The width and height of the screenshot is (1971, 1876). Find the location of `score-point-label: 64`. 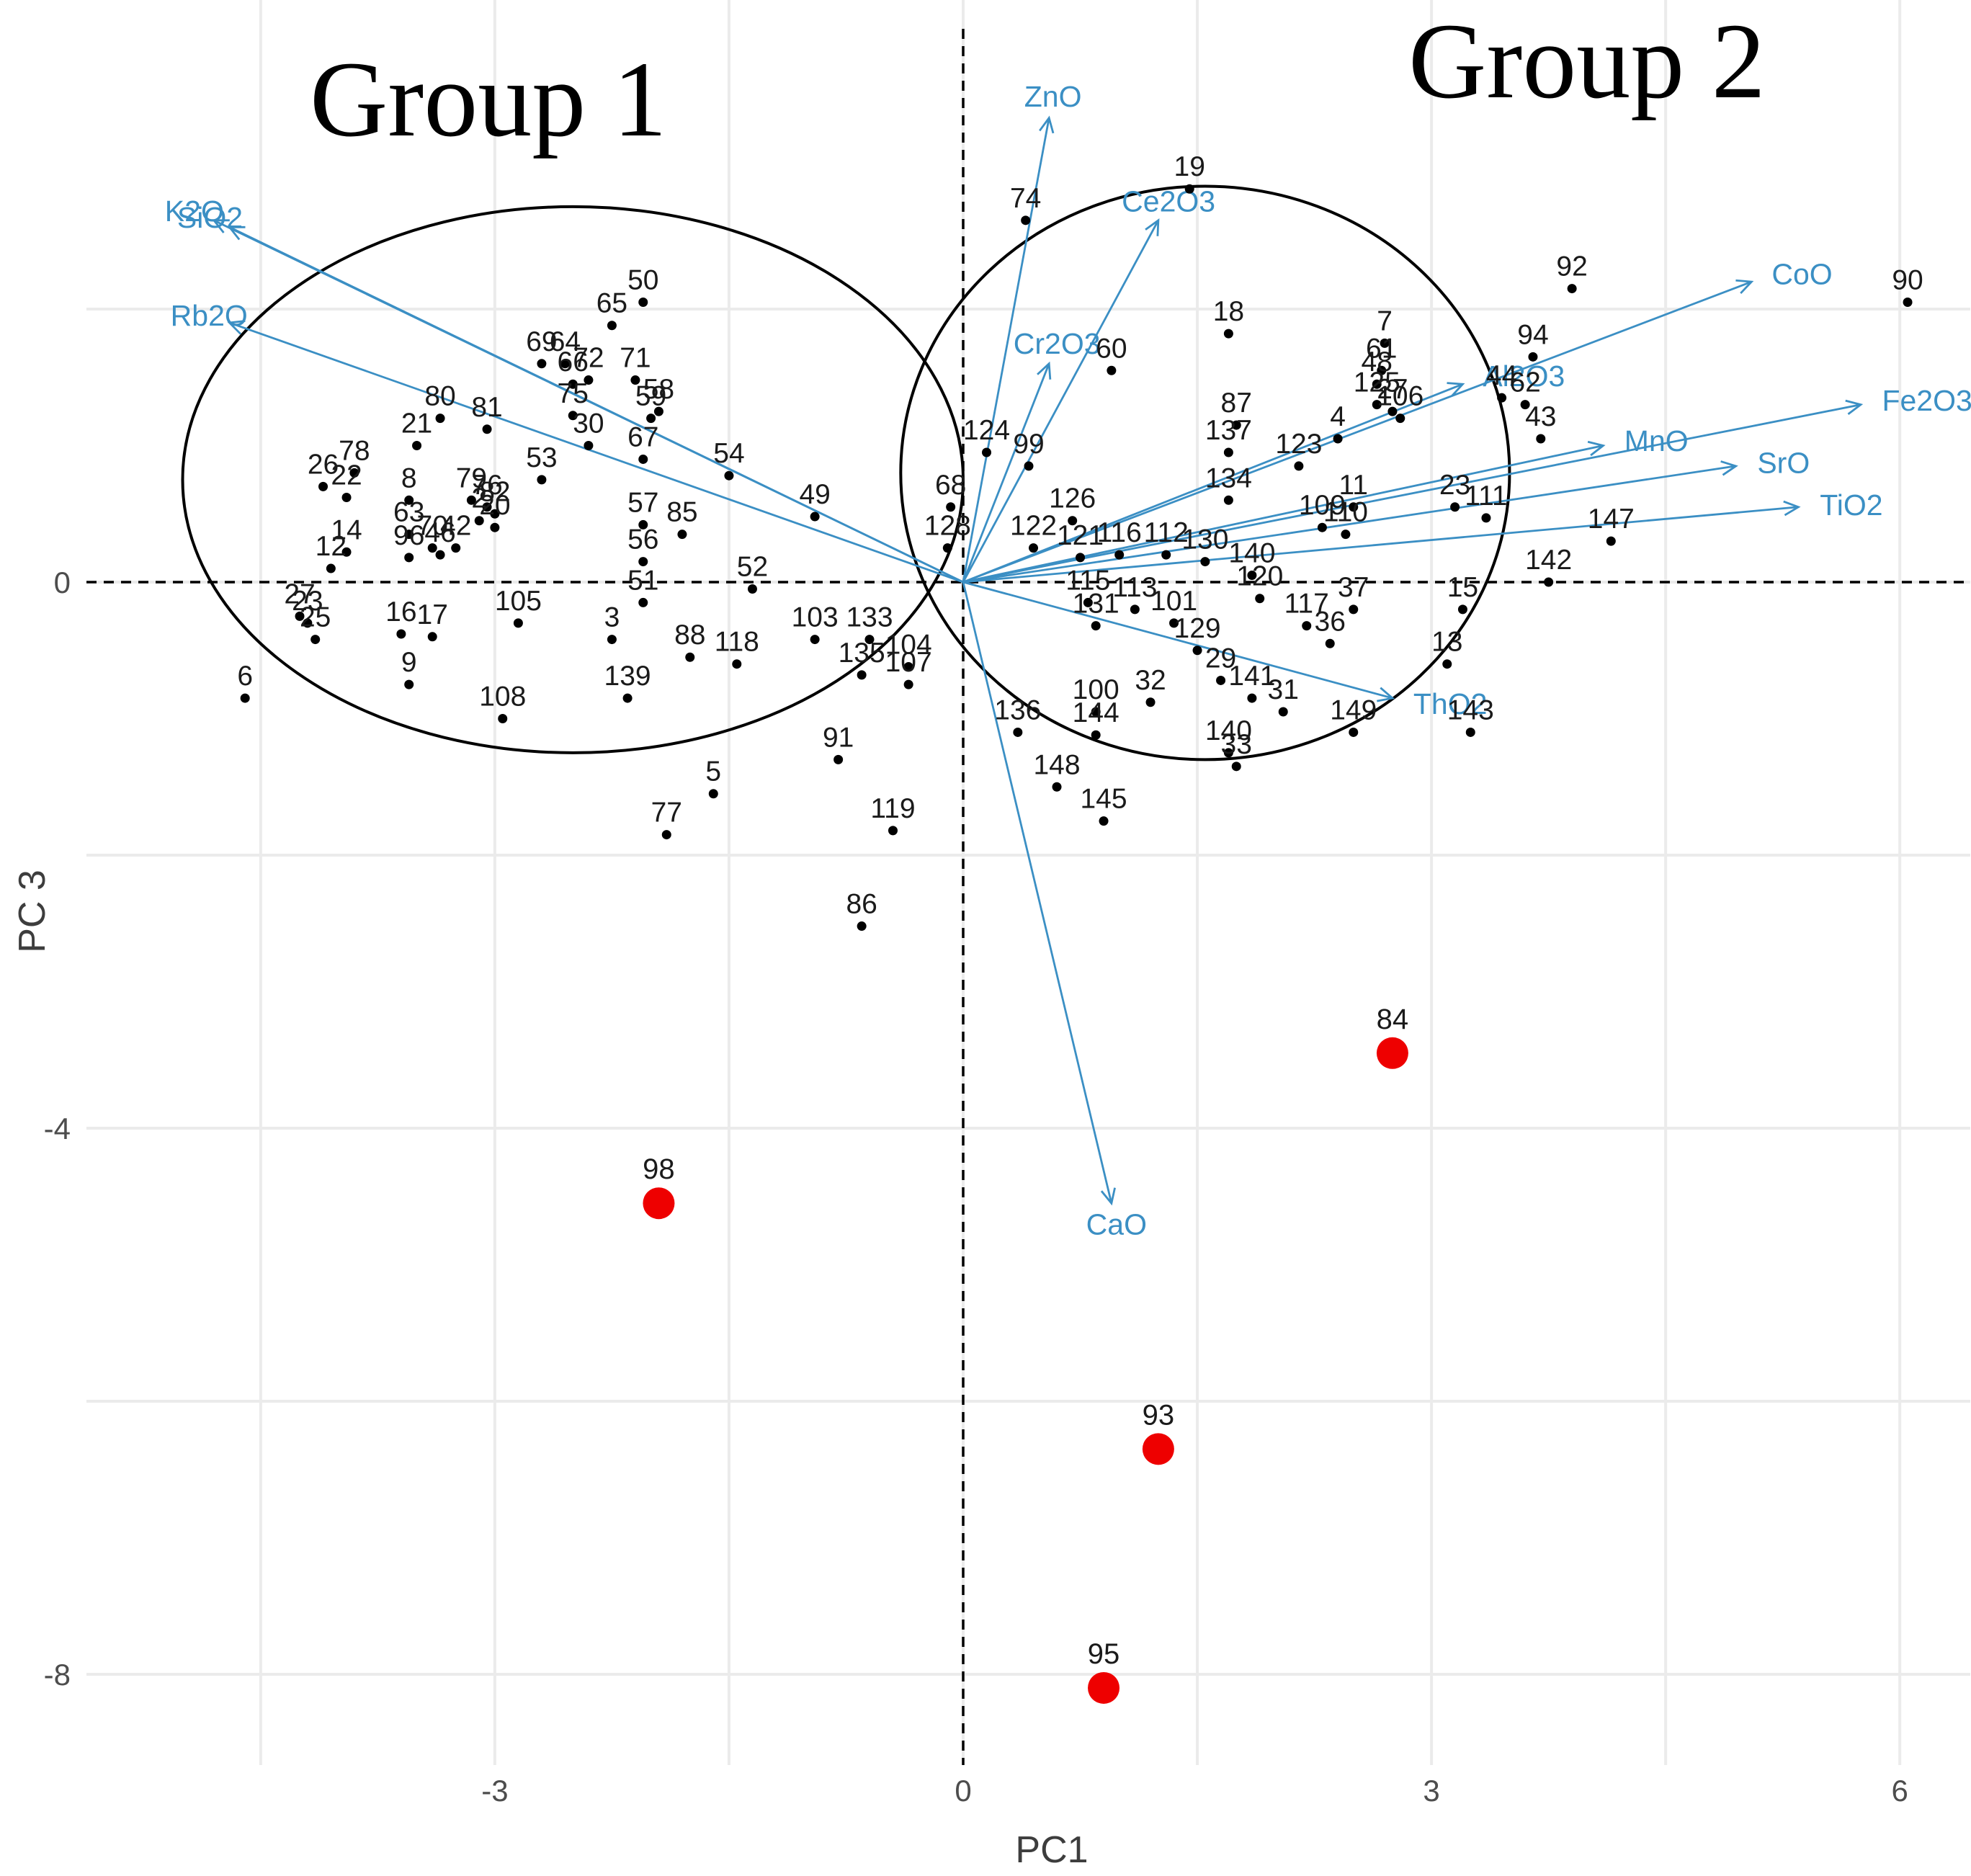

score-point-label: 64 is located at coordinates (565, 341).